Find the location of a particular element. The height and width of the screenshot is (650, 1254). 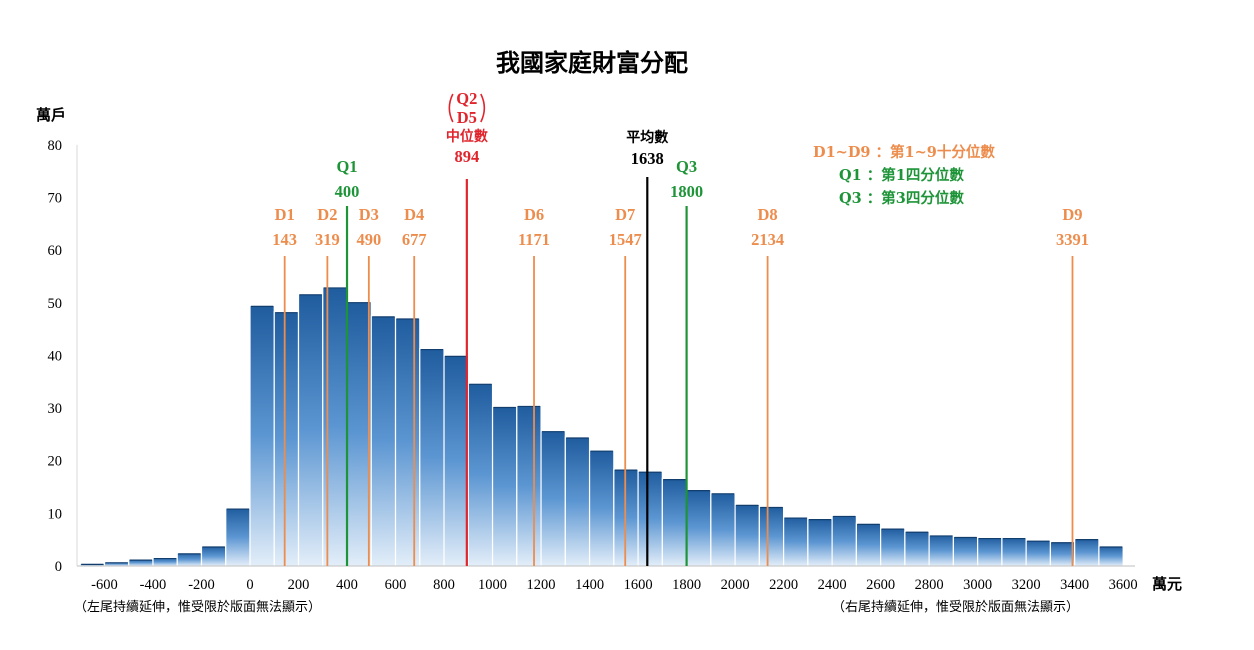

y-tick-label: 80 is located at coordinates (55, 146).